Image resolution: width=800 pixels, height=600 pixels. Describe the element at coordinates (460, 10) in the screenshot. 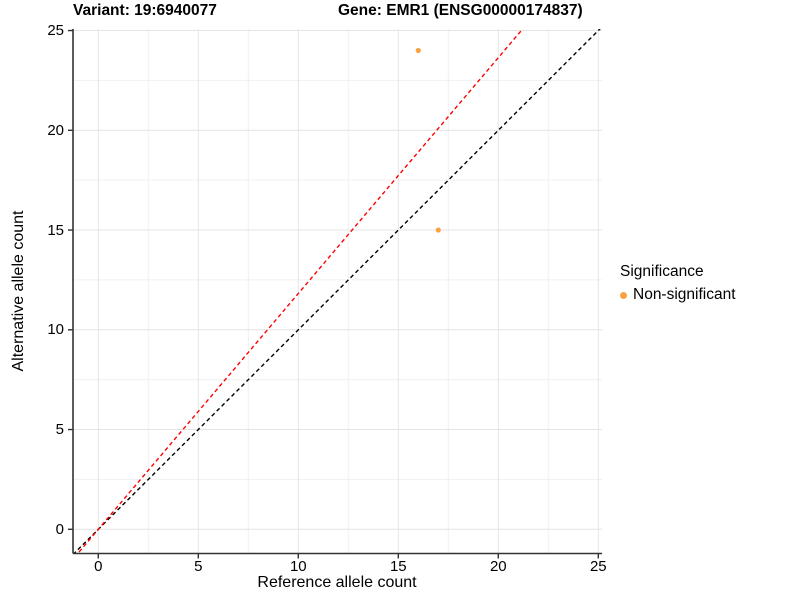

I see `gene-title: Gene: EMR1 (ENSG00000174837)` at that location.